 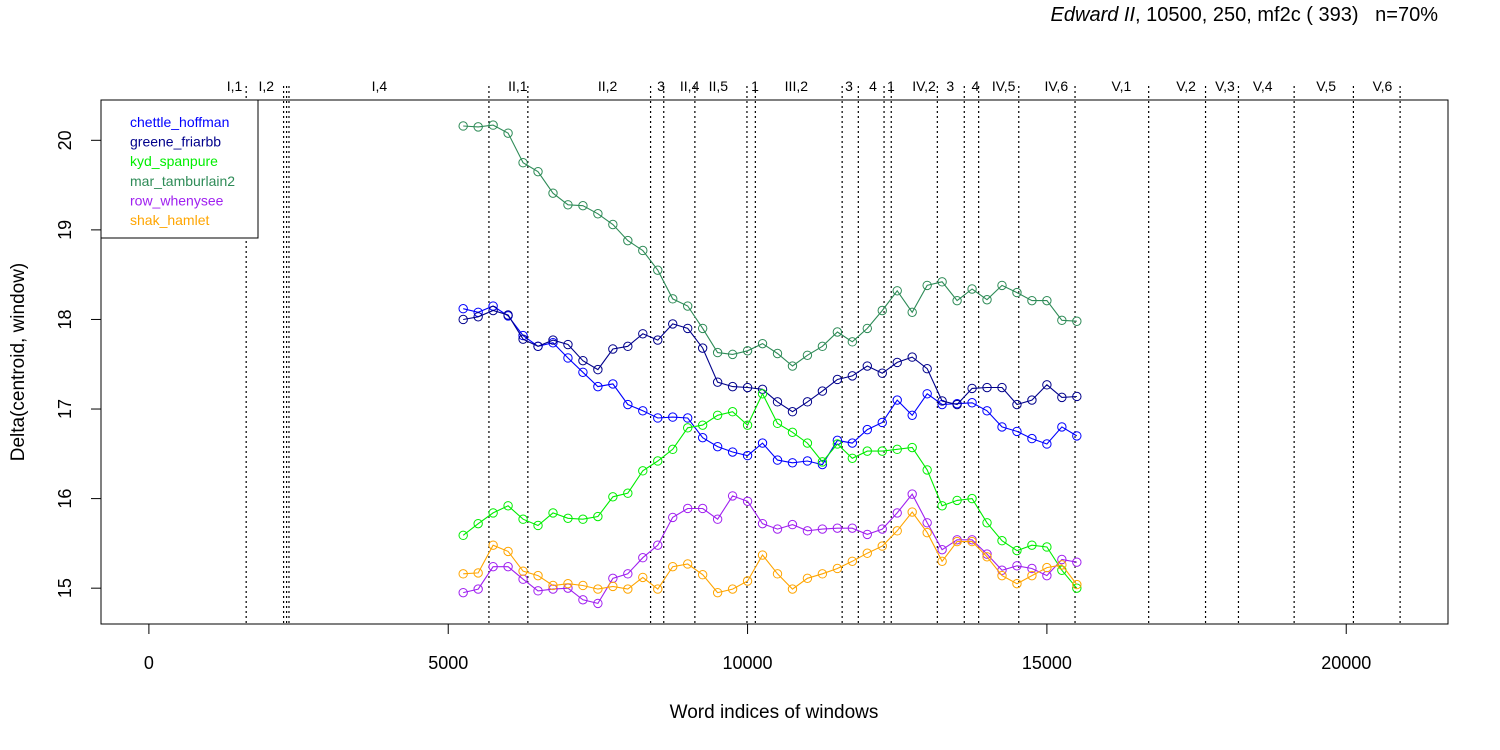 What do you see at coordinates (770, 552) in the screenshot?
I see `series-line-shak_hamlet` at bounding box center [770, 552].